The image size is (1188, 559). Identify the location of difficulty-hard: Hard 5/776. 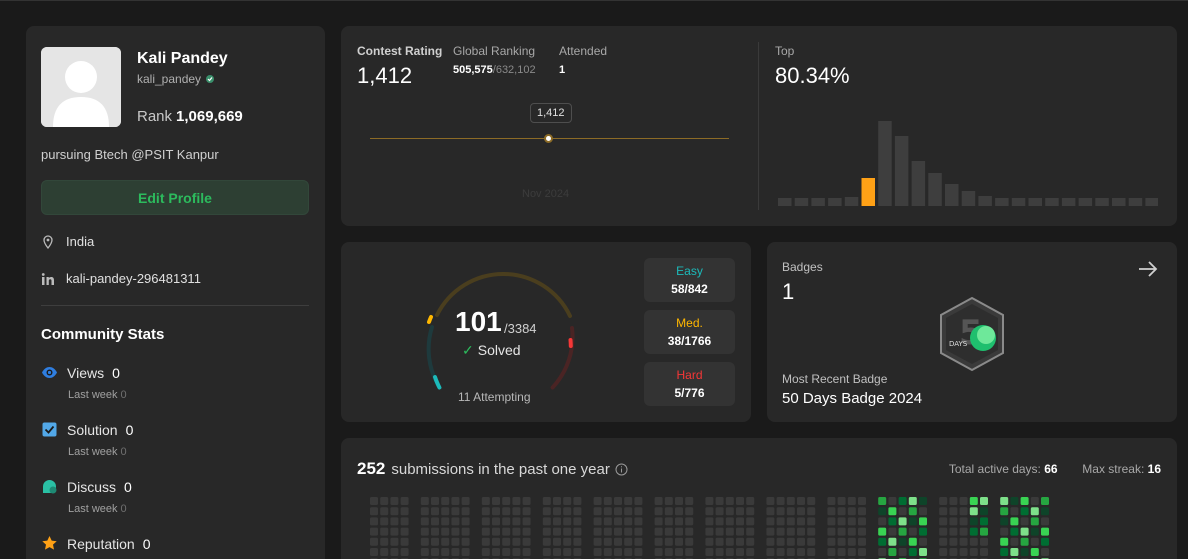
(689, 384).